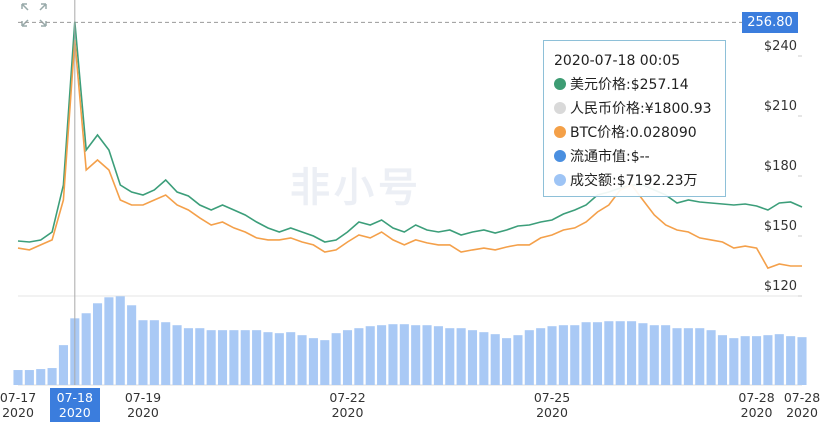 Image resolution: width=827 pixels, height=435 pixels. What do you see at coordinates (143, 405) in the screenshot?
I see `x-tick-label: 07-19 2020` at bounding box center [143, 405].